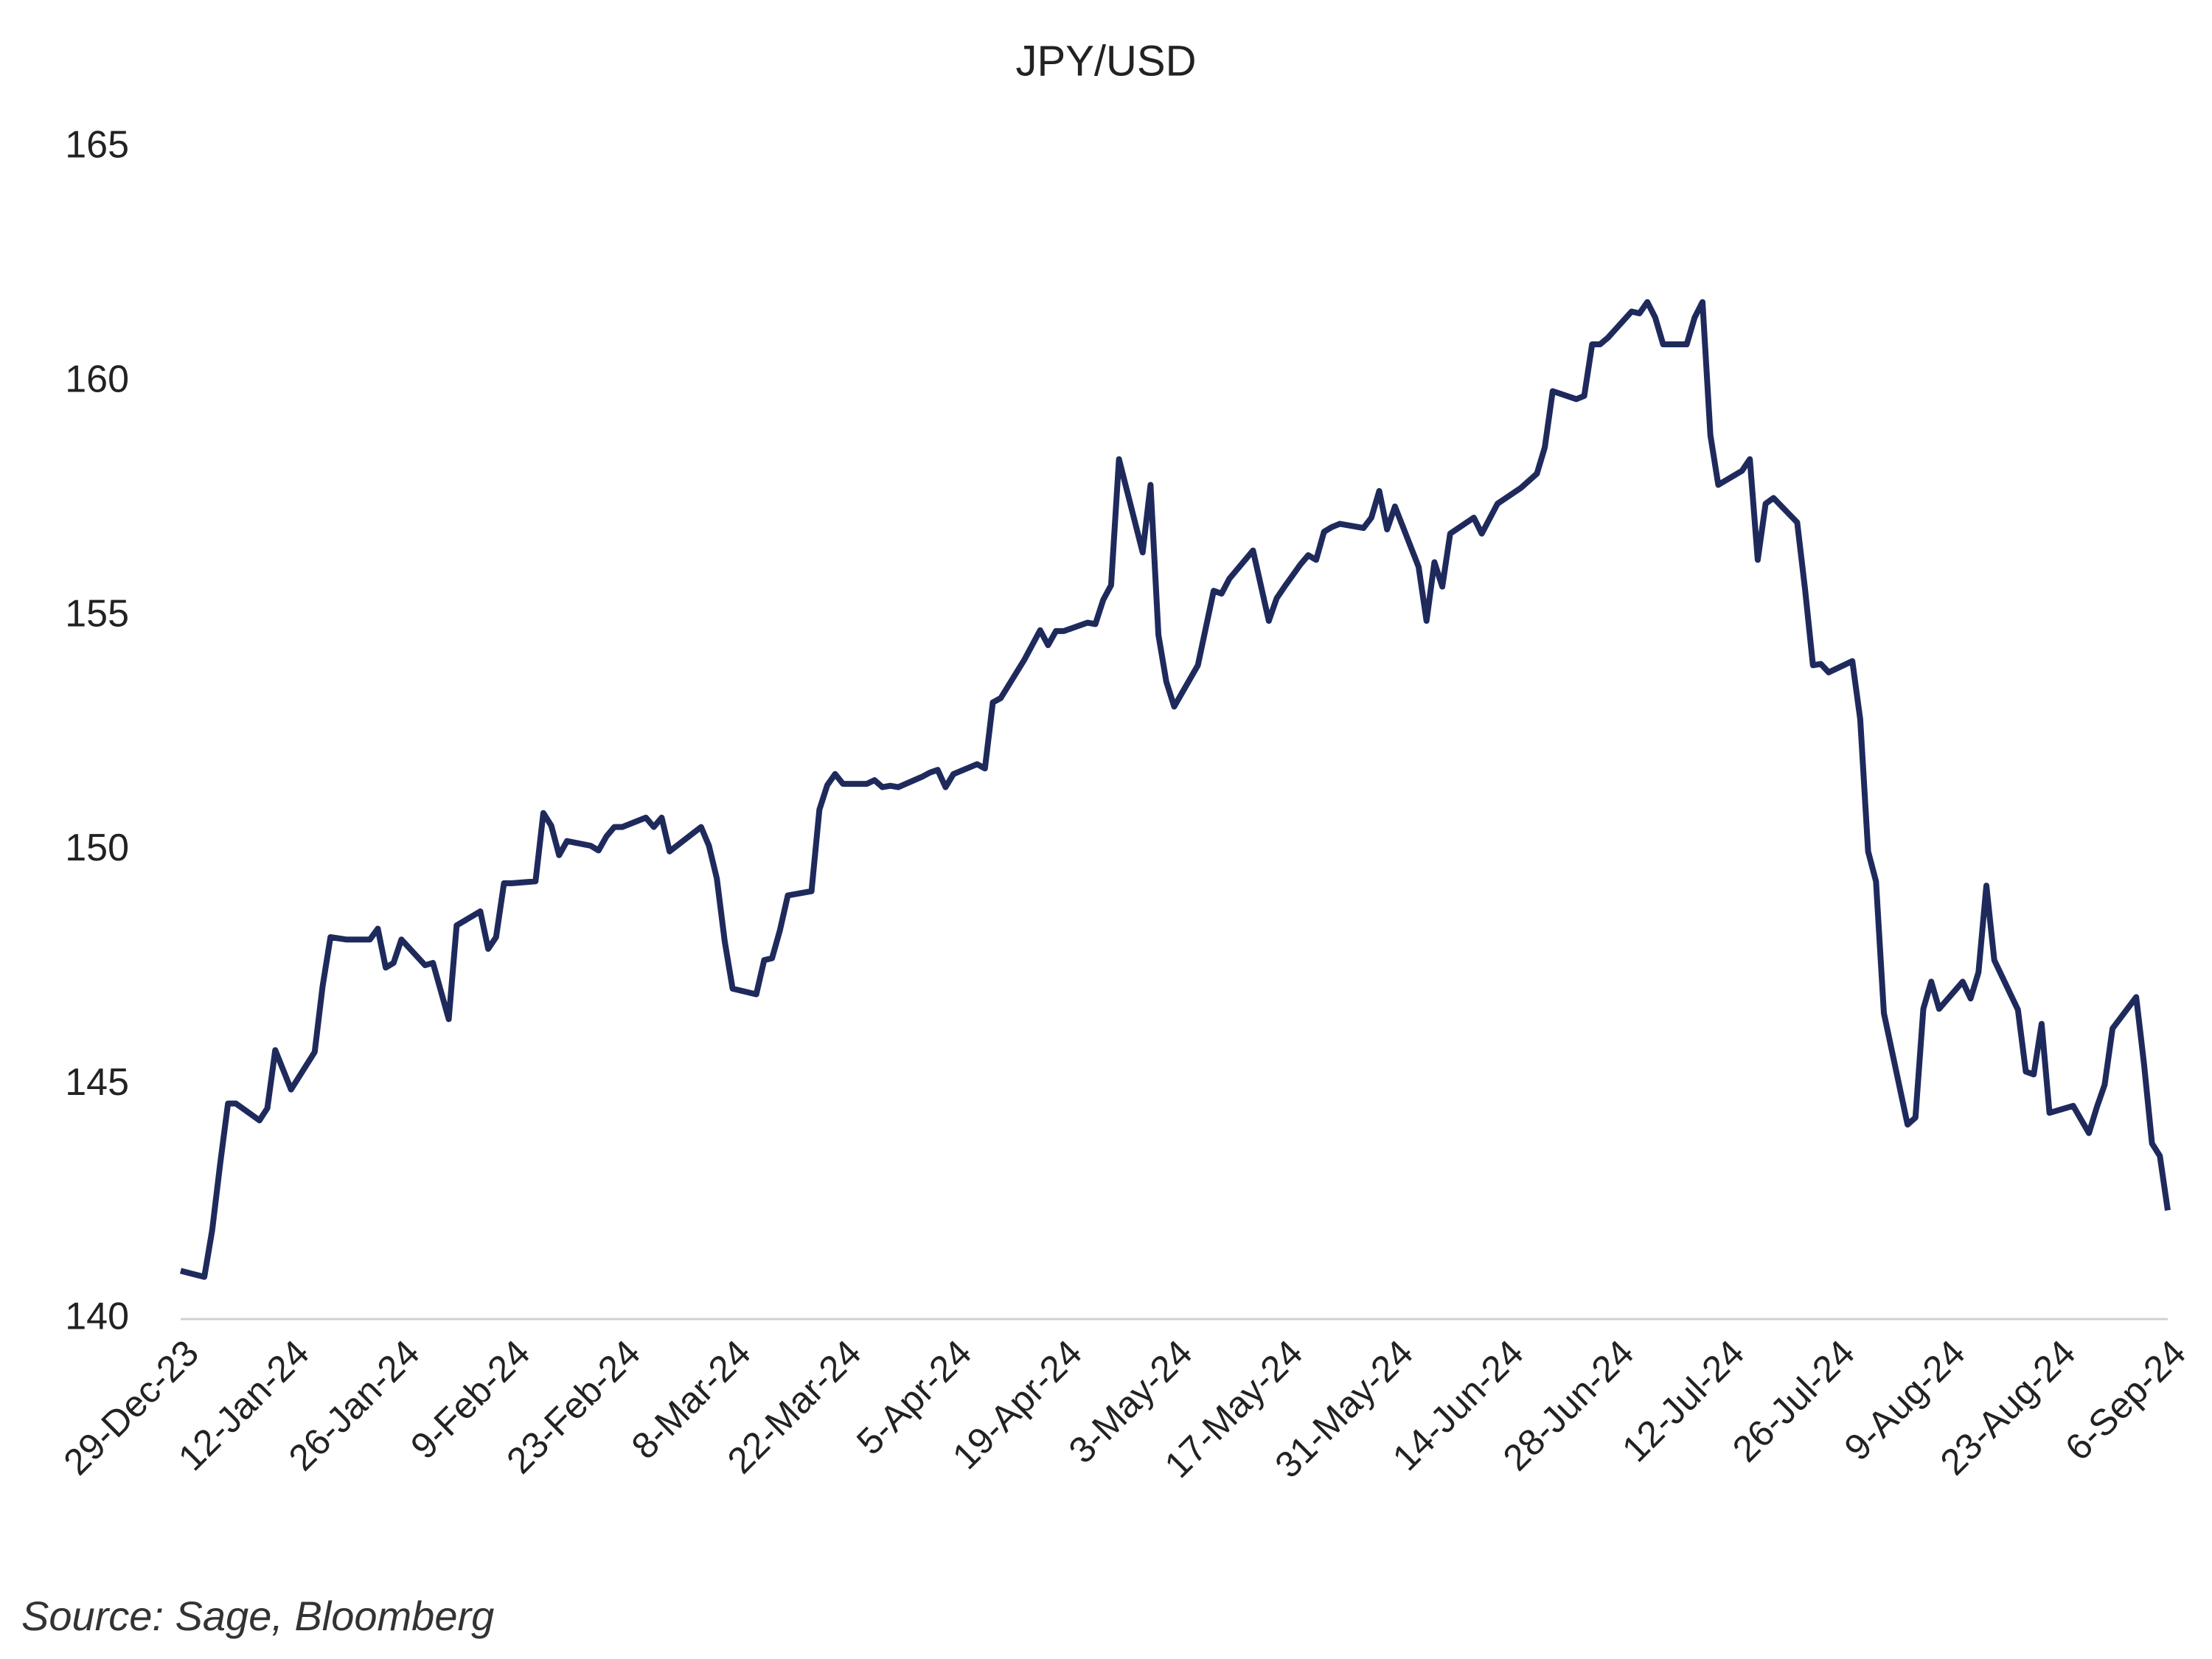  I want to click on x-tick-label: 12-Jul-24, so click(1683, 1401).